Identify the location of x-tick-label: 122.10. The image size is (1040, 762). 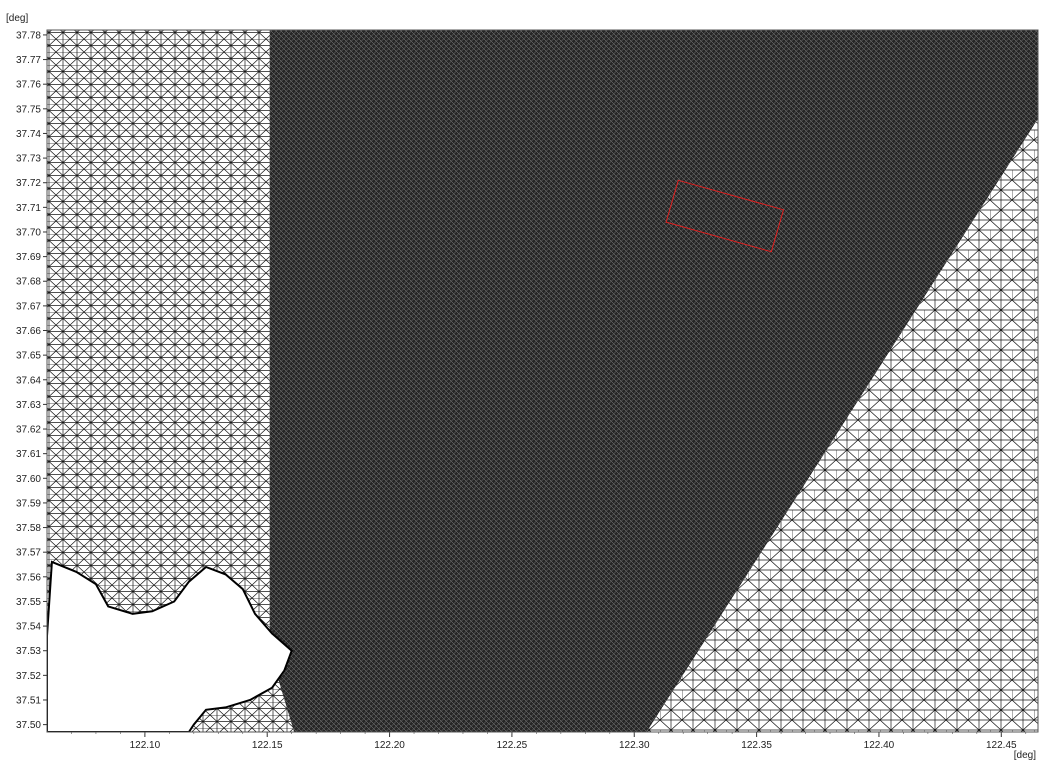
(145, 745).